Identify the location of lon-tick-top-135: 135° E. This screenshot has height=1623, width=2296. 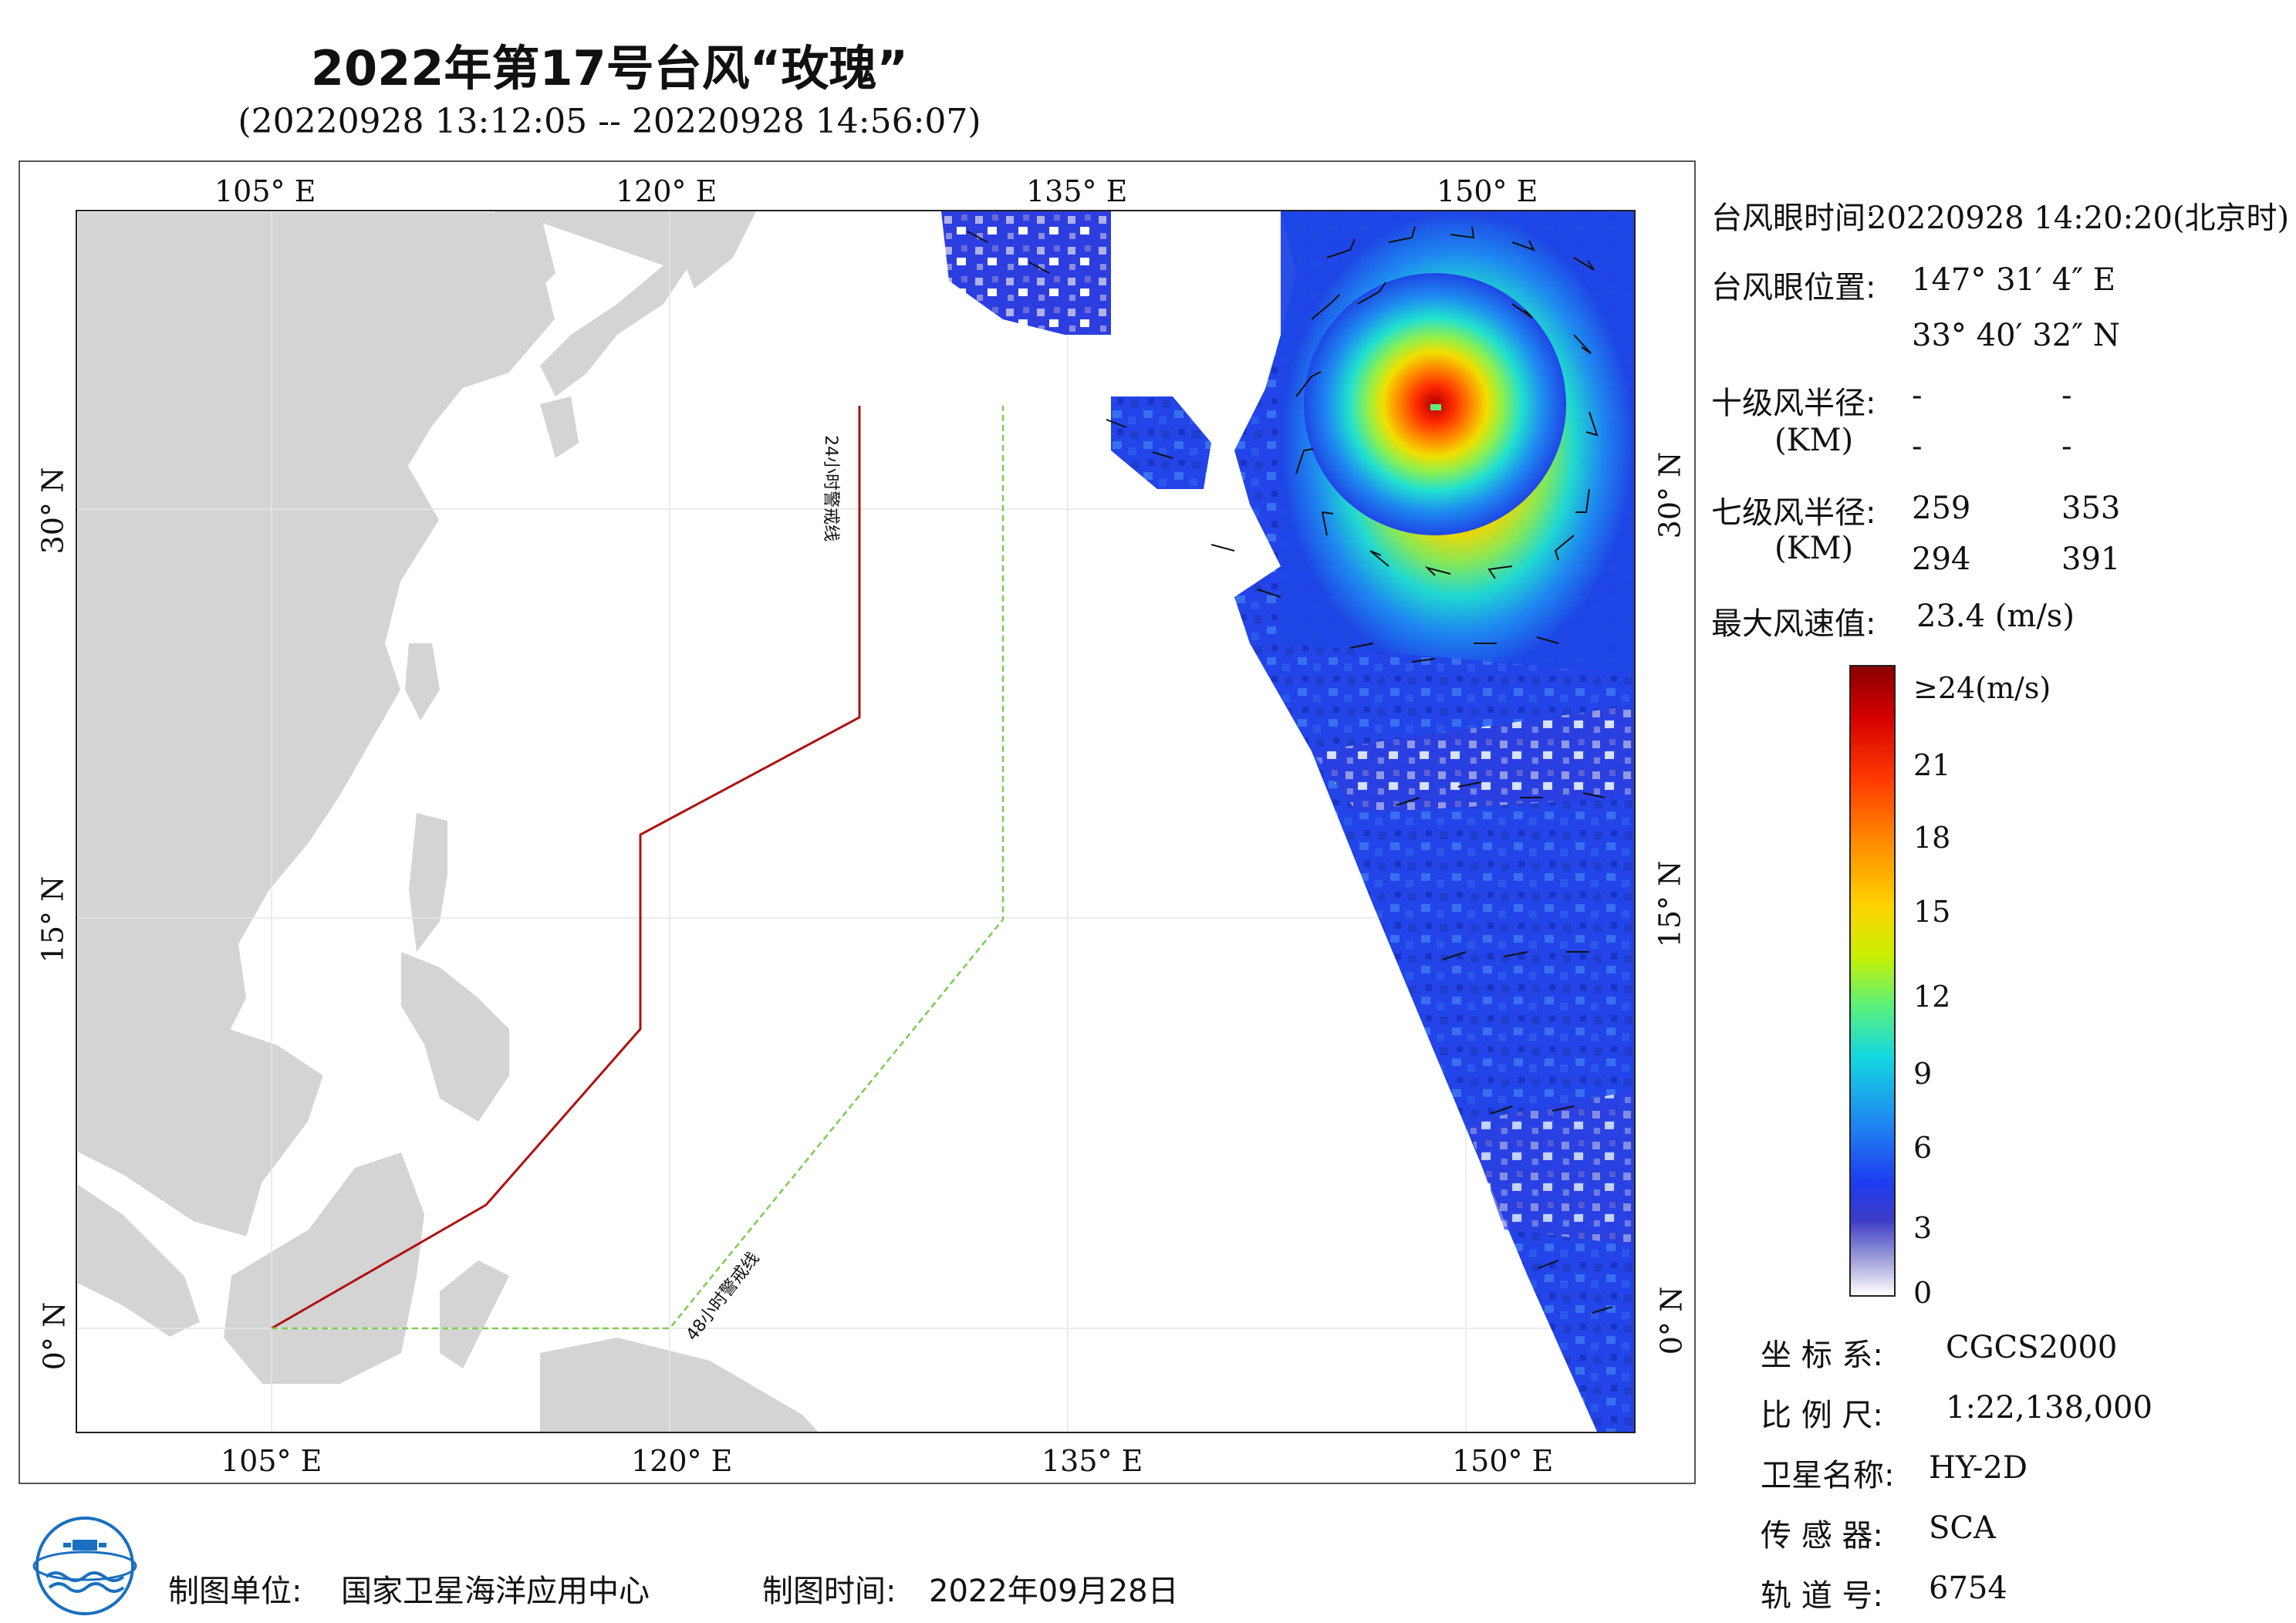
(1077, 191).